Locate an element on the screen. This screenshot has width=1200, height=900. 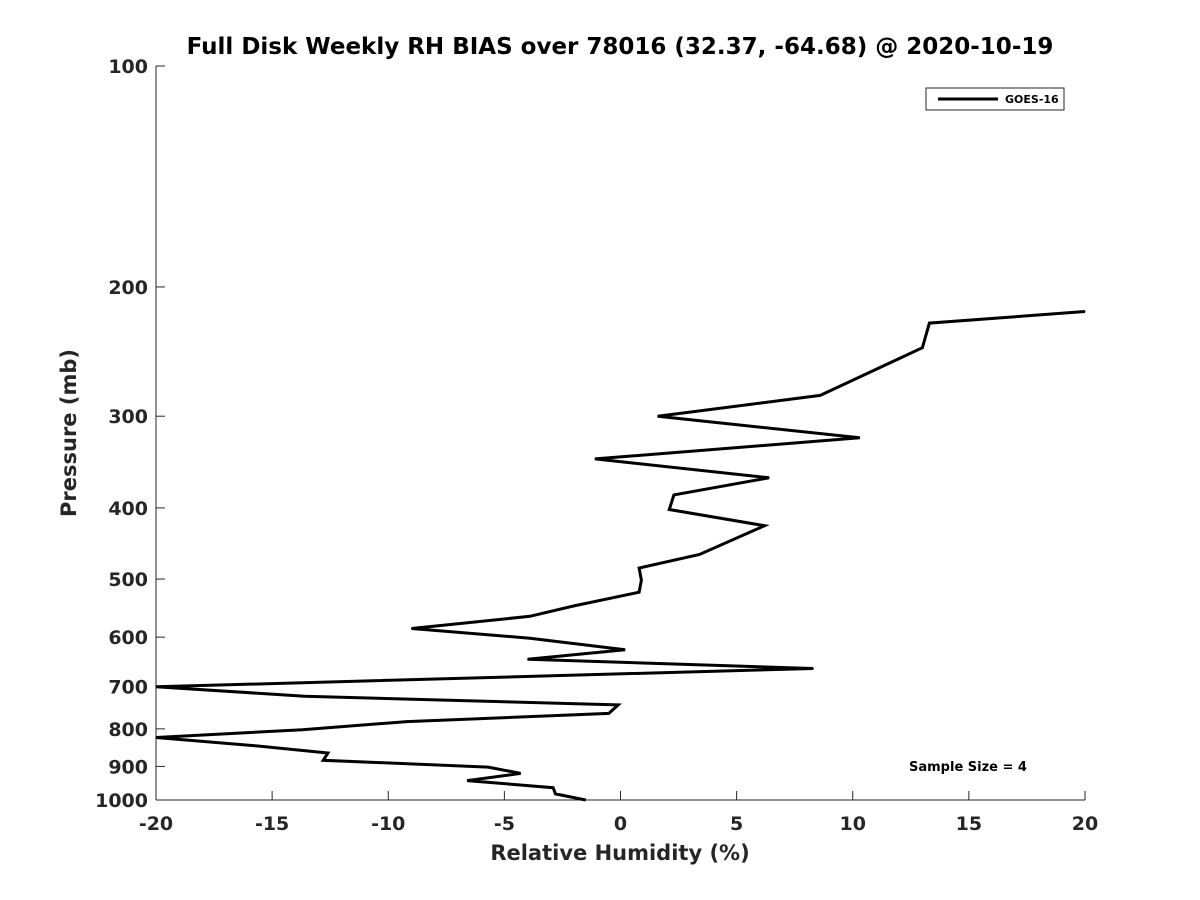
x-tick-label: 15 is located at coordinates (969, 824).